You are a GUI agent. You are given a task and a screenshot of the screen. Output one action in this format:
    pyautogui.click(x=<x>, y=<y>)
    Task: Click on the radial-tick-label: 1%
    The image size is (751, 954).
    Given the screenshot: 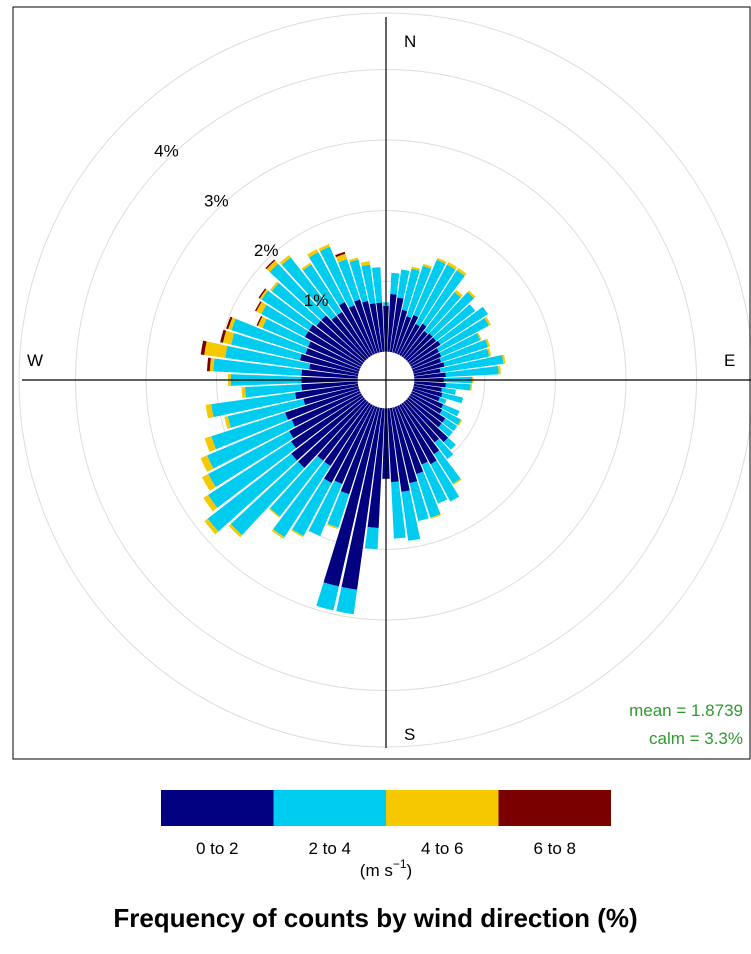 What is the action you would take?
    pyautogui.click(x=316, y=300)
    